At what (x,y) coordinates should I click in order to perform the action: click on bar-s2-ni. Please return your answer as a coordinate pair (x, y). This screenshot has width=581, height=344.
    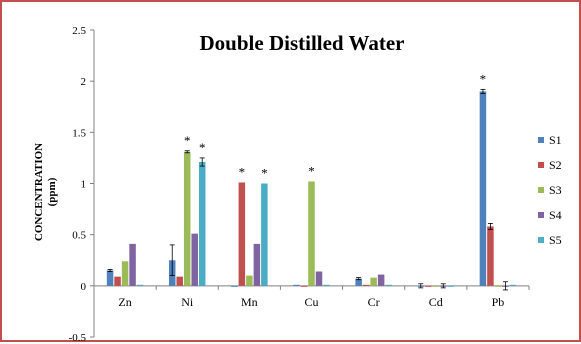
    Looking at the image, I should click on (179, 281).